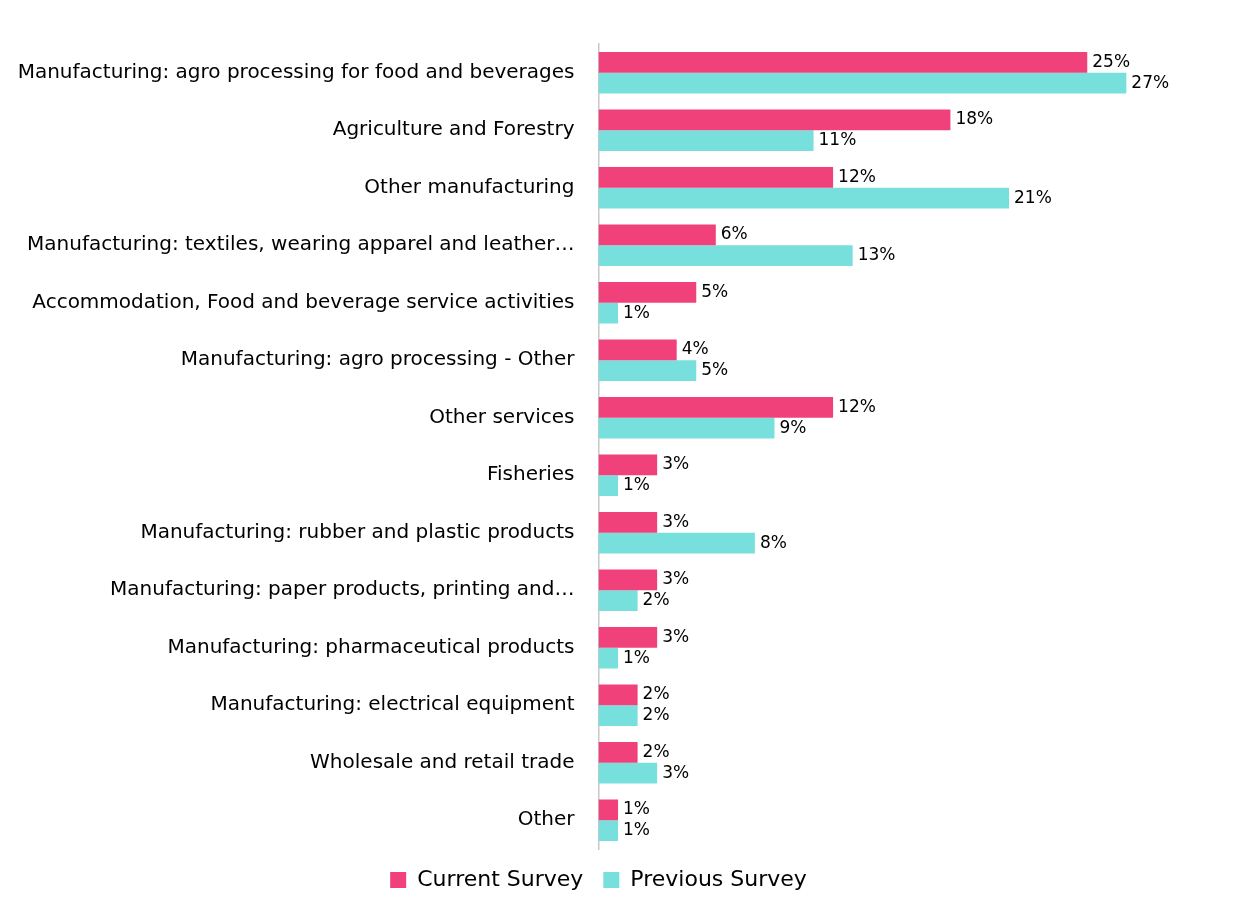  What do you see at coordinates (1033, 196) in the screenshot?
I see `data-label: 21%` at bounding box center [1033, 196].